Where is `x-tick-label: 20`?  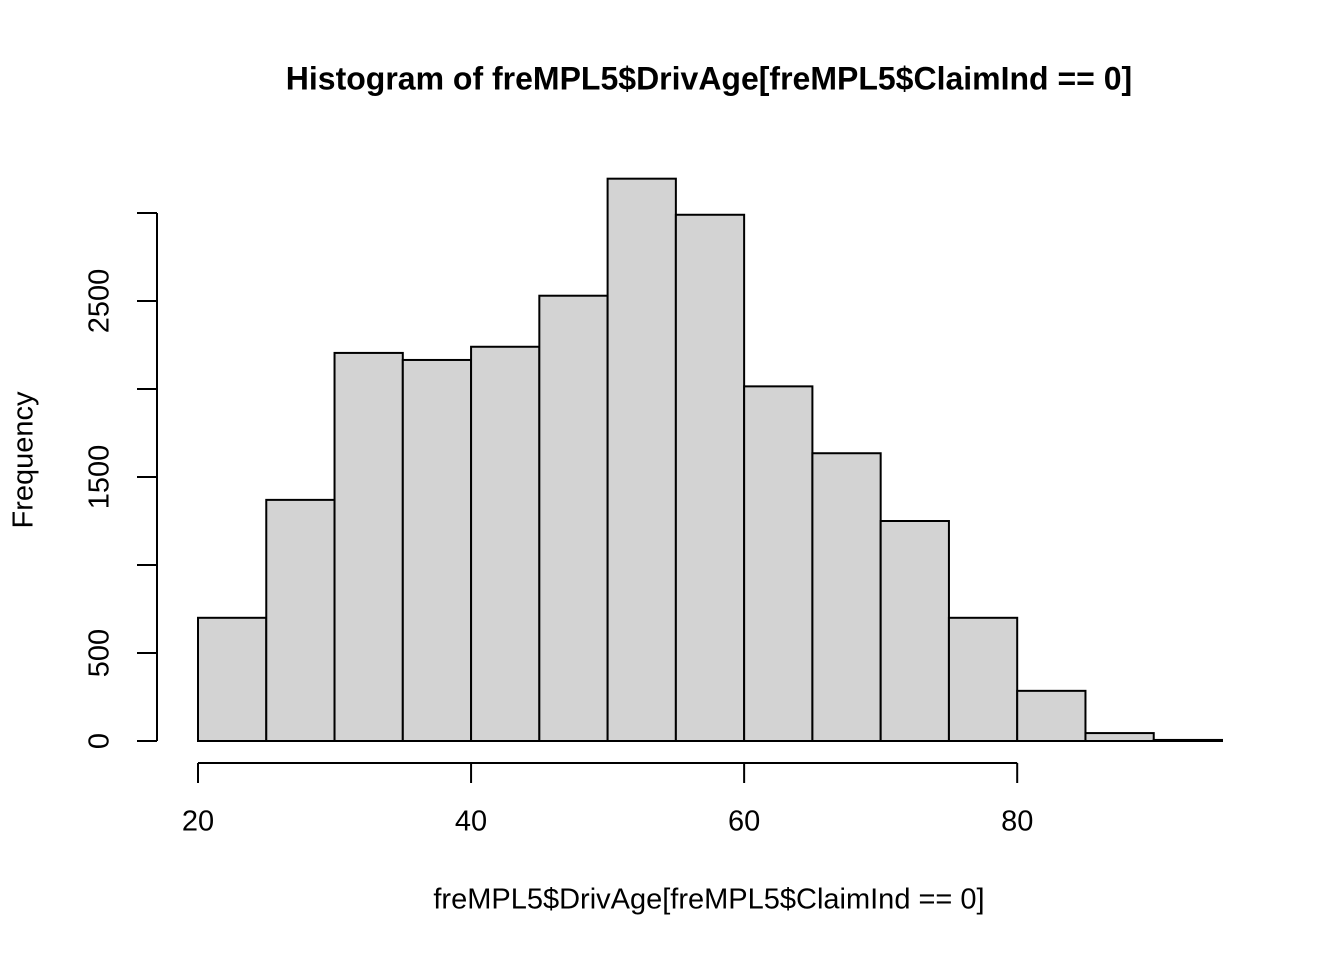
x-tick-label: 20 is located at coordinates (198, 822).